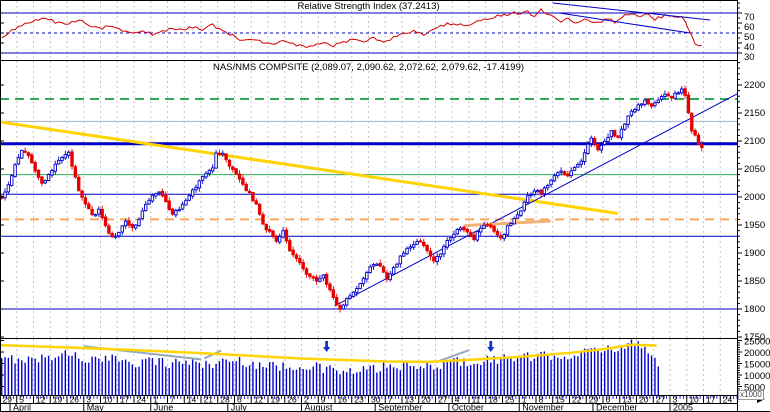 This screenshot has height=412, width=770. Describe the element at coordinates (476, 400) in the screenshot. I see `week-label: 11` at that location.